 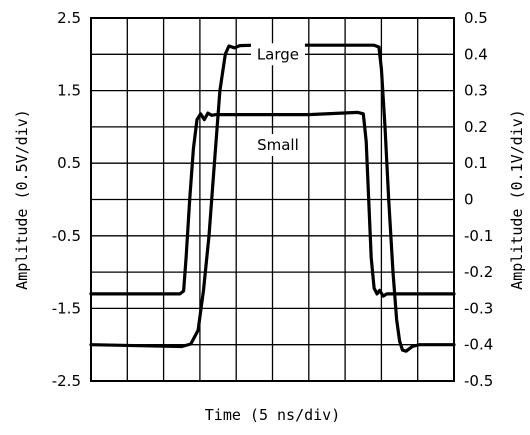 I want to click on left-axis: 2.5 1.5 0.5 -0.5 -1.5 -2.5, so click(x=66, y=199).